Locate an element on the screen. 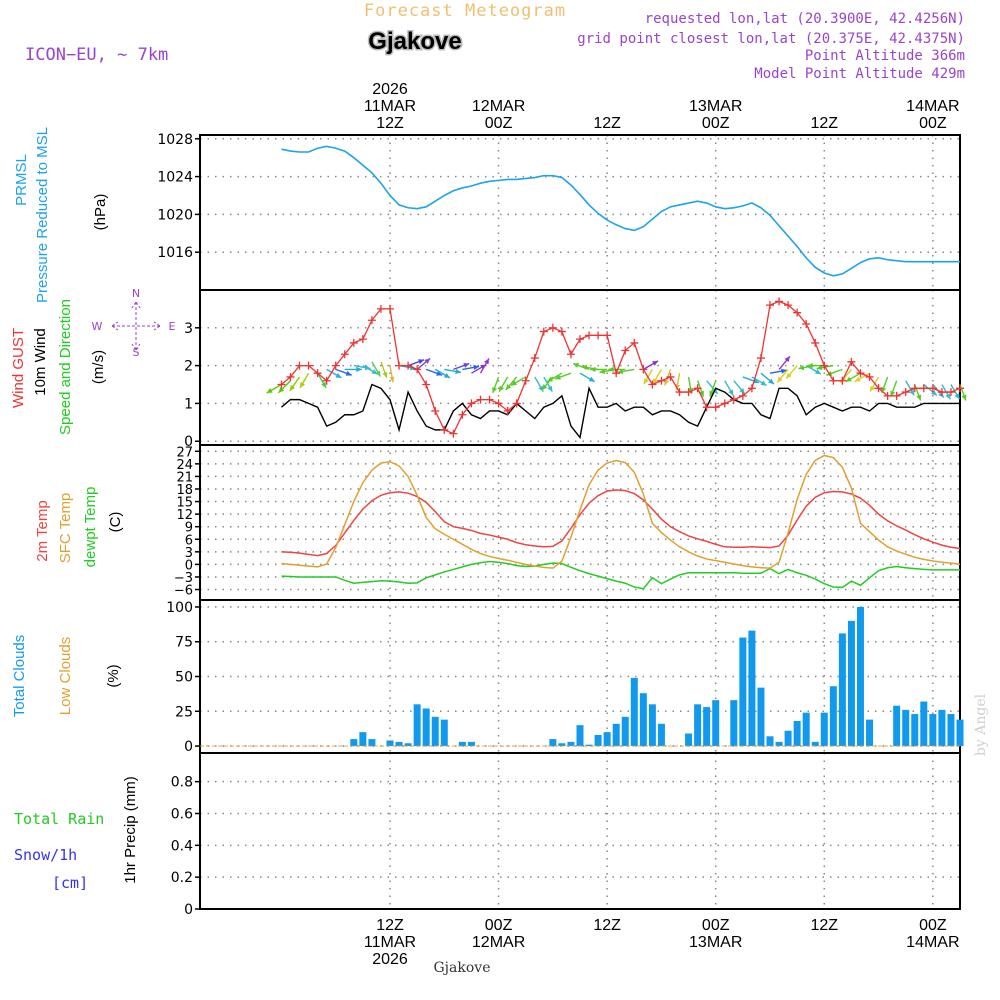  pressure-label-2: Pressure Reduced to MSL is located at coordinates (42, 215).